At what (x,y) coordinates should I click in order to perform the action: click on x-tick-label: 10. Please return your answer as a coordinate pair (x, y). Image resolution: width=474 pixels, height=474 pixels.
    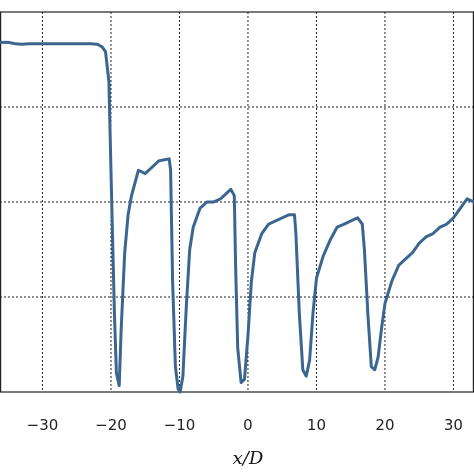
    Looking at the image, I should click on (316, 425).